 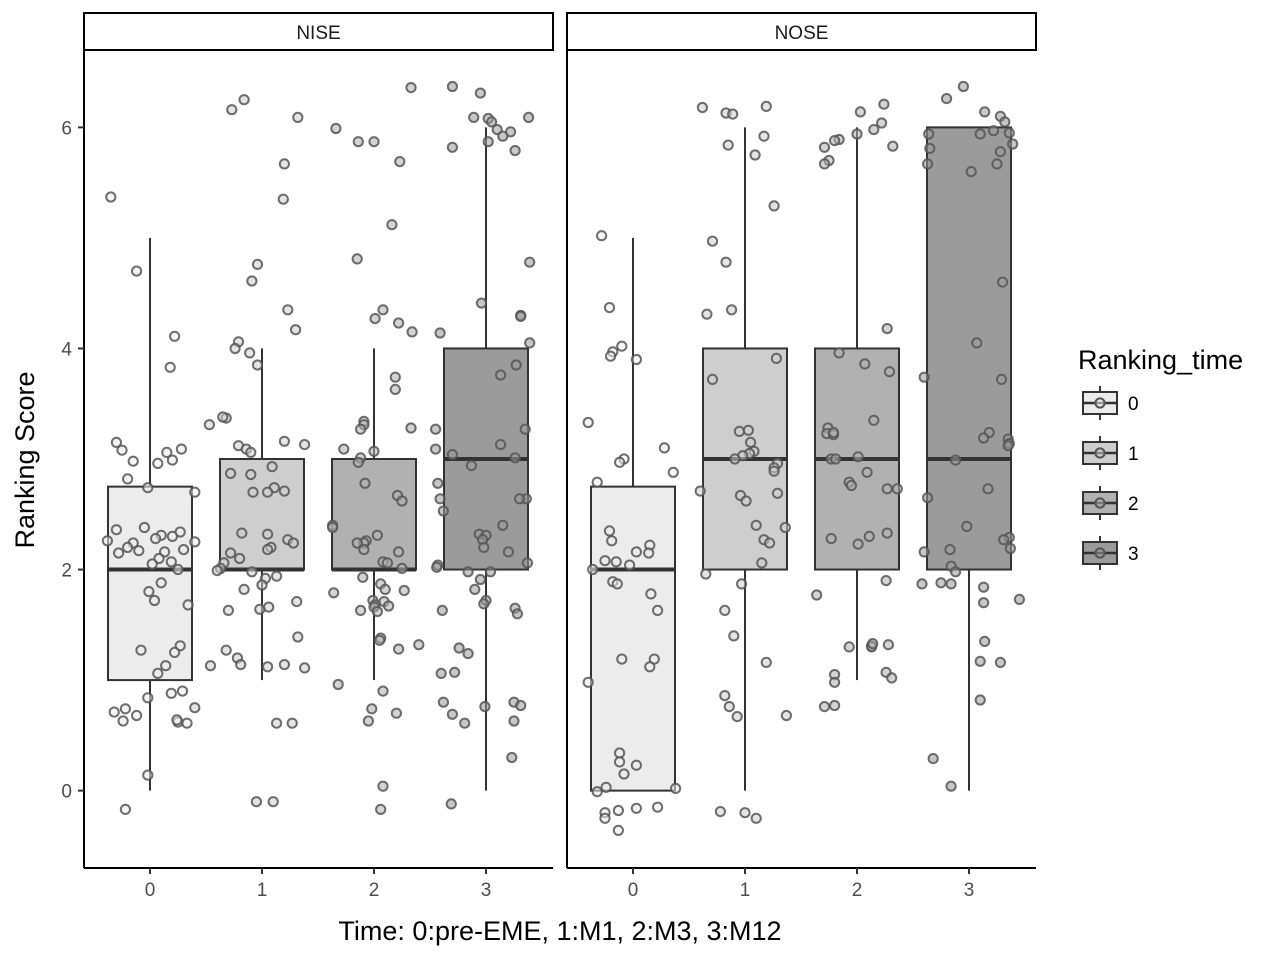 I want to click on x-tick-label: 0, so click(x=150, y=890).